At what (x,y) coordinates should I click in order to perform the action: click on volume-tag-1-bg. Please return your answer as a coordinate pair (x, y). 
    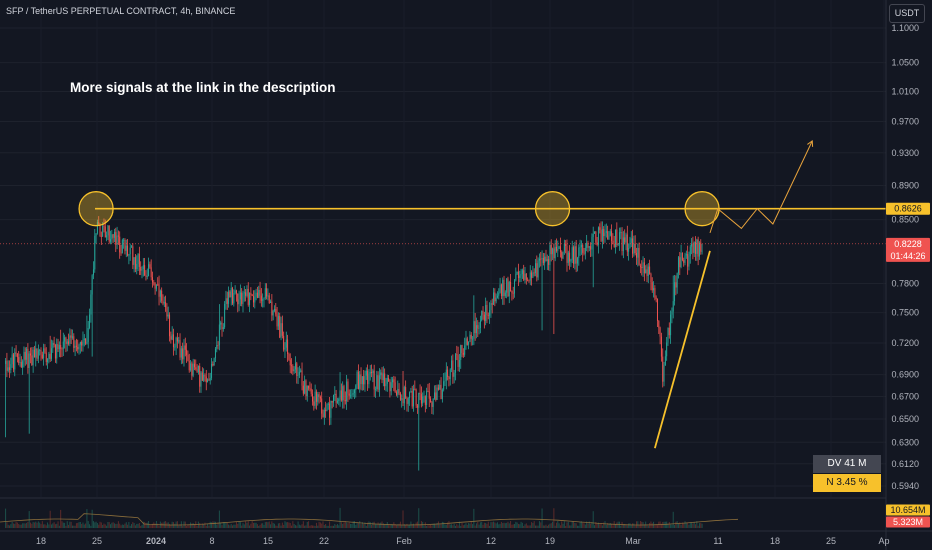
    Looking at the image, I should click on (908, 510).